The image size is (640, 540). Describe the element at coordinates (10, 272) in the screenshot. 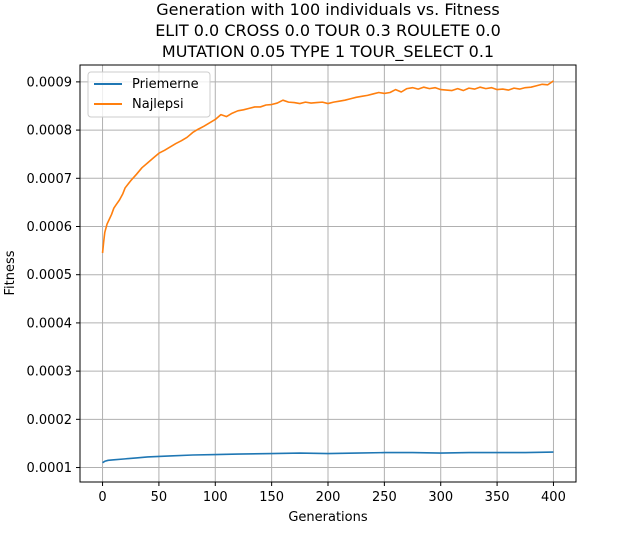

I see `y-axis-label: Fitness` at that location.